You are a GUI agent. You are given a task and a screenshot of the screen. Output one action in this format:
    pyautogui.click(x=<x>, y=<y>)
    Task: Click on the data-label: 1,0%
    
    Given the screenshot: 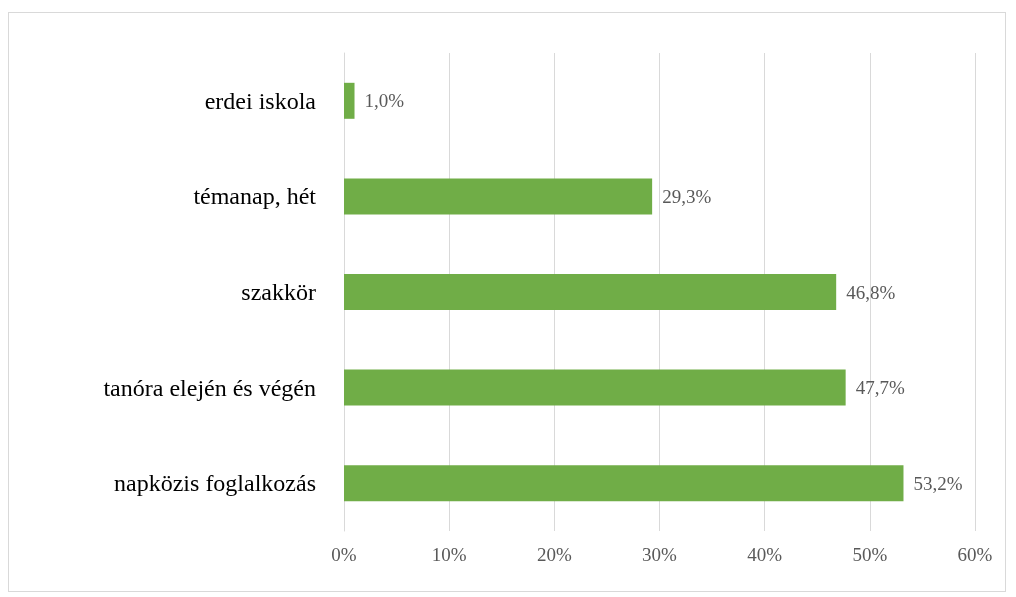 What is the action you would take?
    pyautogui.click(x=384, y=101)
    